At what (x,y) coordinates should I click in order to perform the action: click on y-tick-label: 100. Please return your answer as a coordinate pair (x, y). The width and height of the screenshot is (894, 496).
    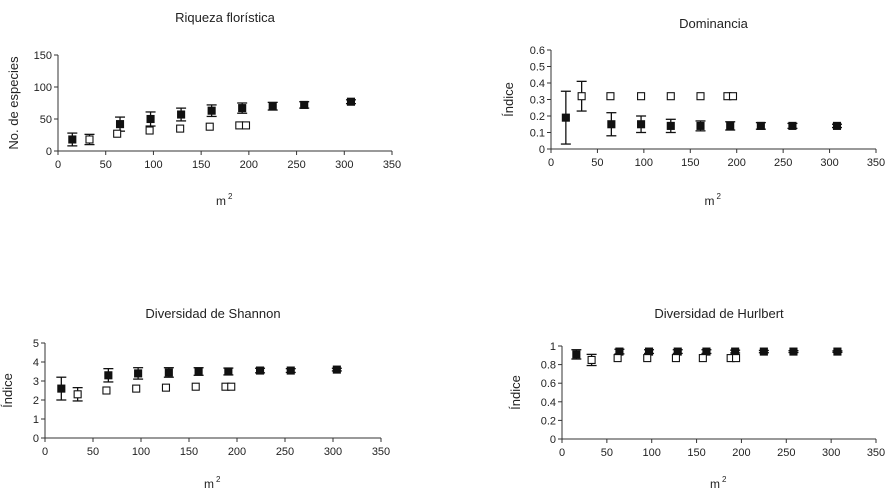
    Looking at the image, I should click on (43, 88).